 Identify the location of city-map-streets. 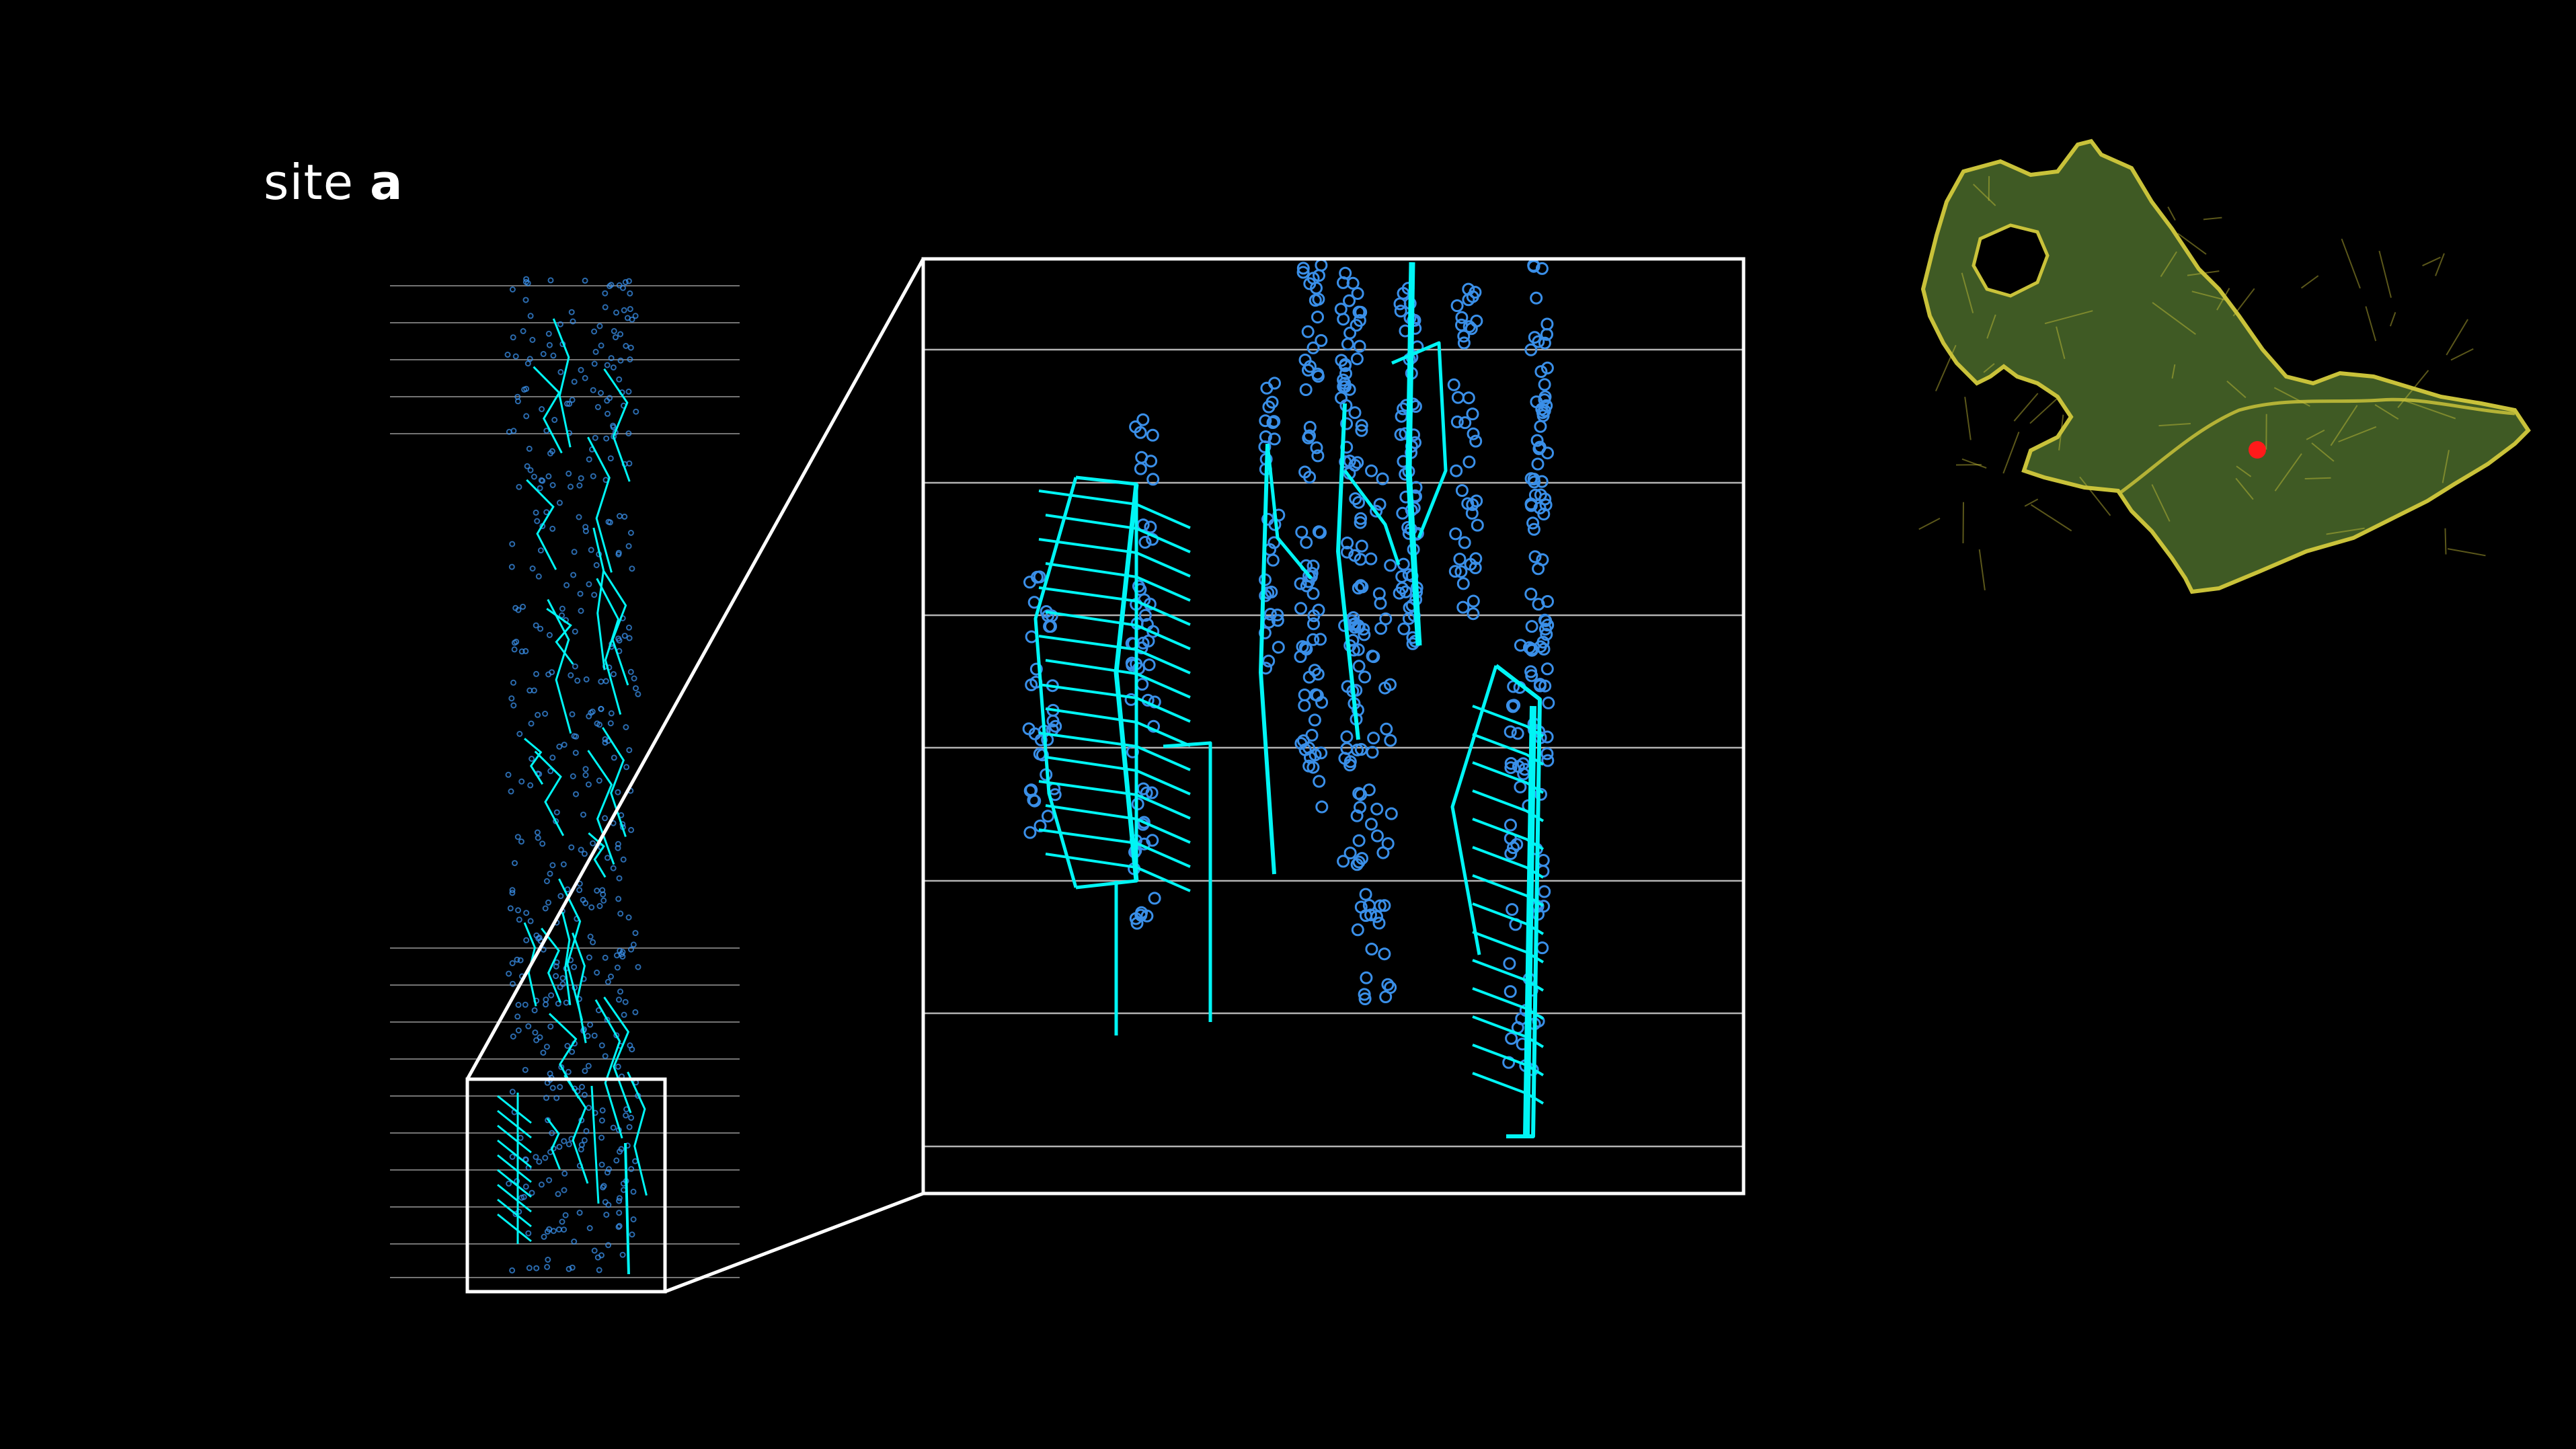
(2202, 383).